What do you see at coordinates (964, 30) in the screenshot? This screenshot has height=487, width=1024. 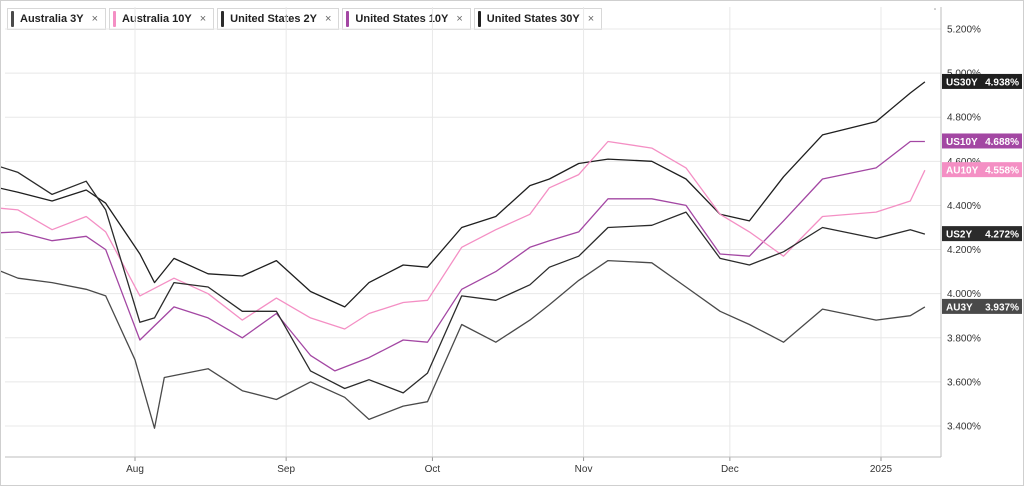 I see `y-tick-label: 5.200%` at bounding box center [964, 30].